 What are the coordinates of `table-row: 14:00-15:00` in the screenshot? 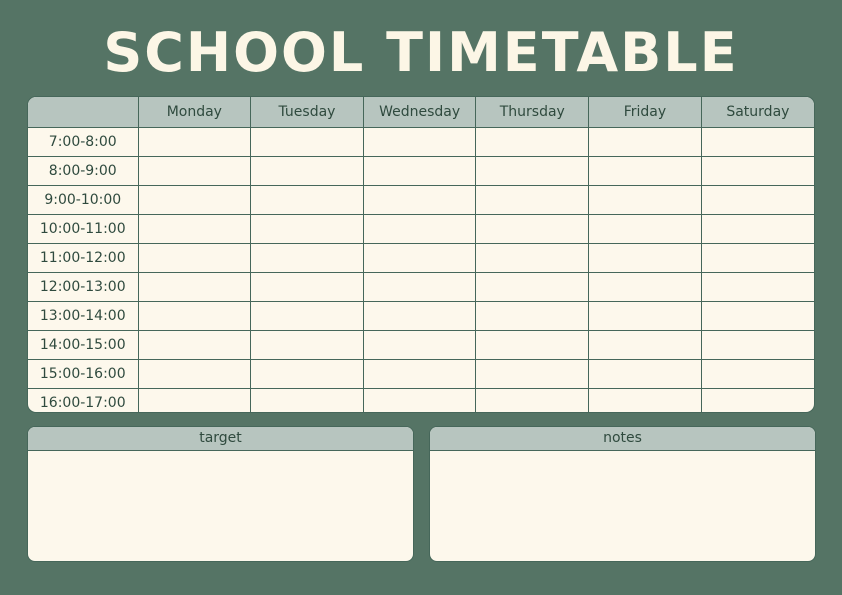 It's located at (421, 345).